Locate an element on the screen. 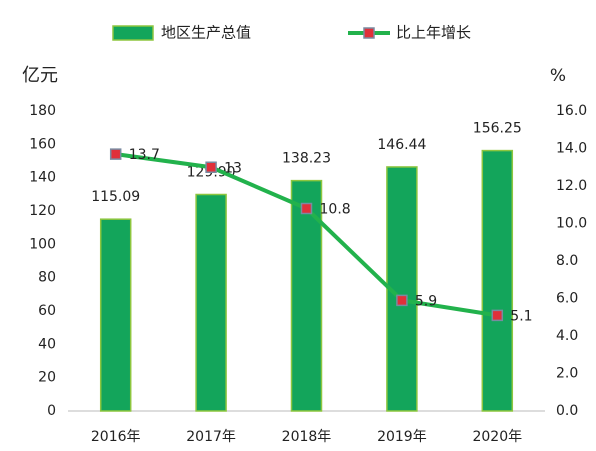 The width and height of the screenshot is (596, 451). y-tick-label: 80 is located at coordinates (47, 278).